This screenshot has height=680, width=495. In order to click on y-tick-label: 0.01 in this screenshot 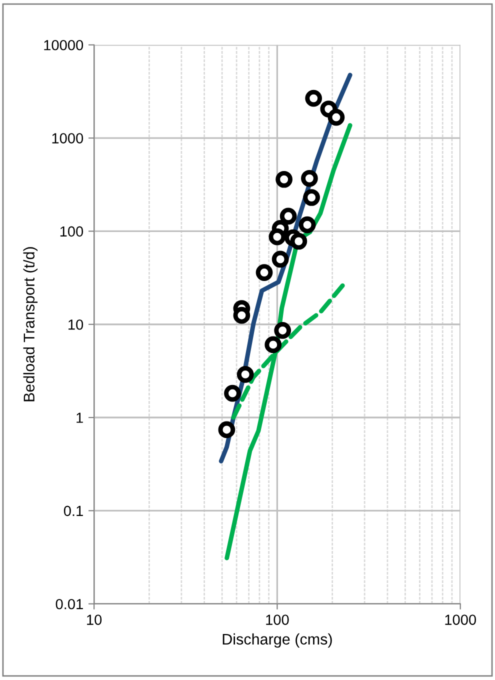, I will do `click(69, 604)`.